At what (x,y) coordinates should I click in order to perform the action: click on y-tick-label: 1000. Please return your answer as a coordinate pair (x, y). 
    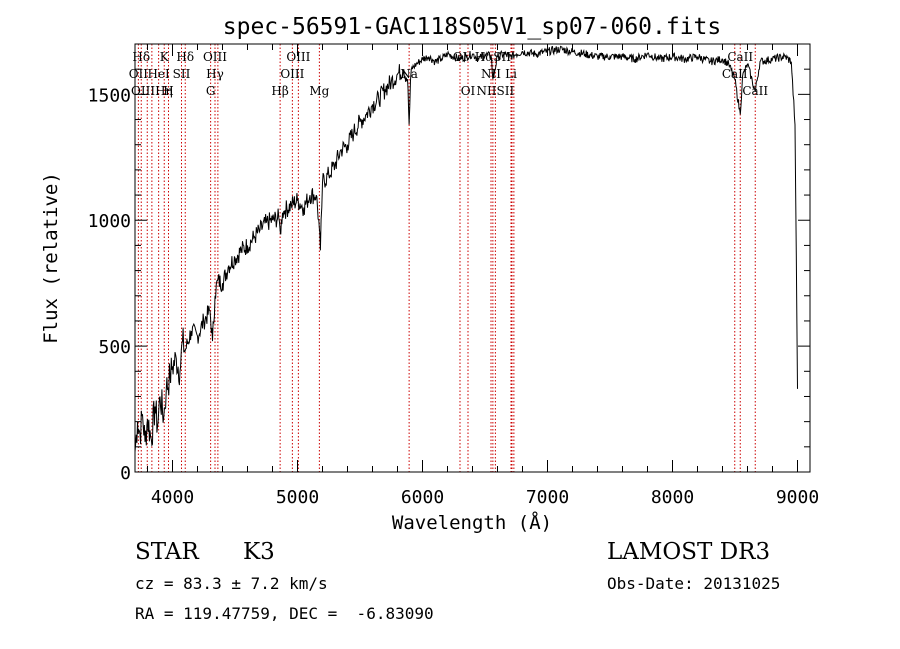
    Looking at the image, I should click on (109, 221).